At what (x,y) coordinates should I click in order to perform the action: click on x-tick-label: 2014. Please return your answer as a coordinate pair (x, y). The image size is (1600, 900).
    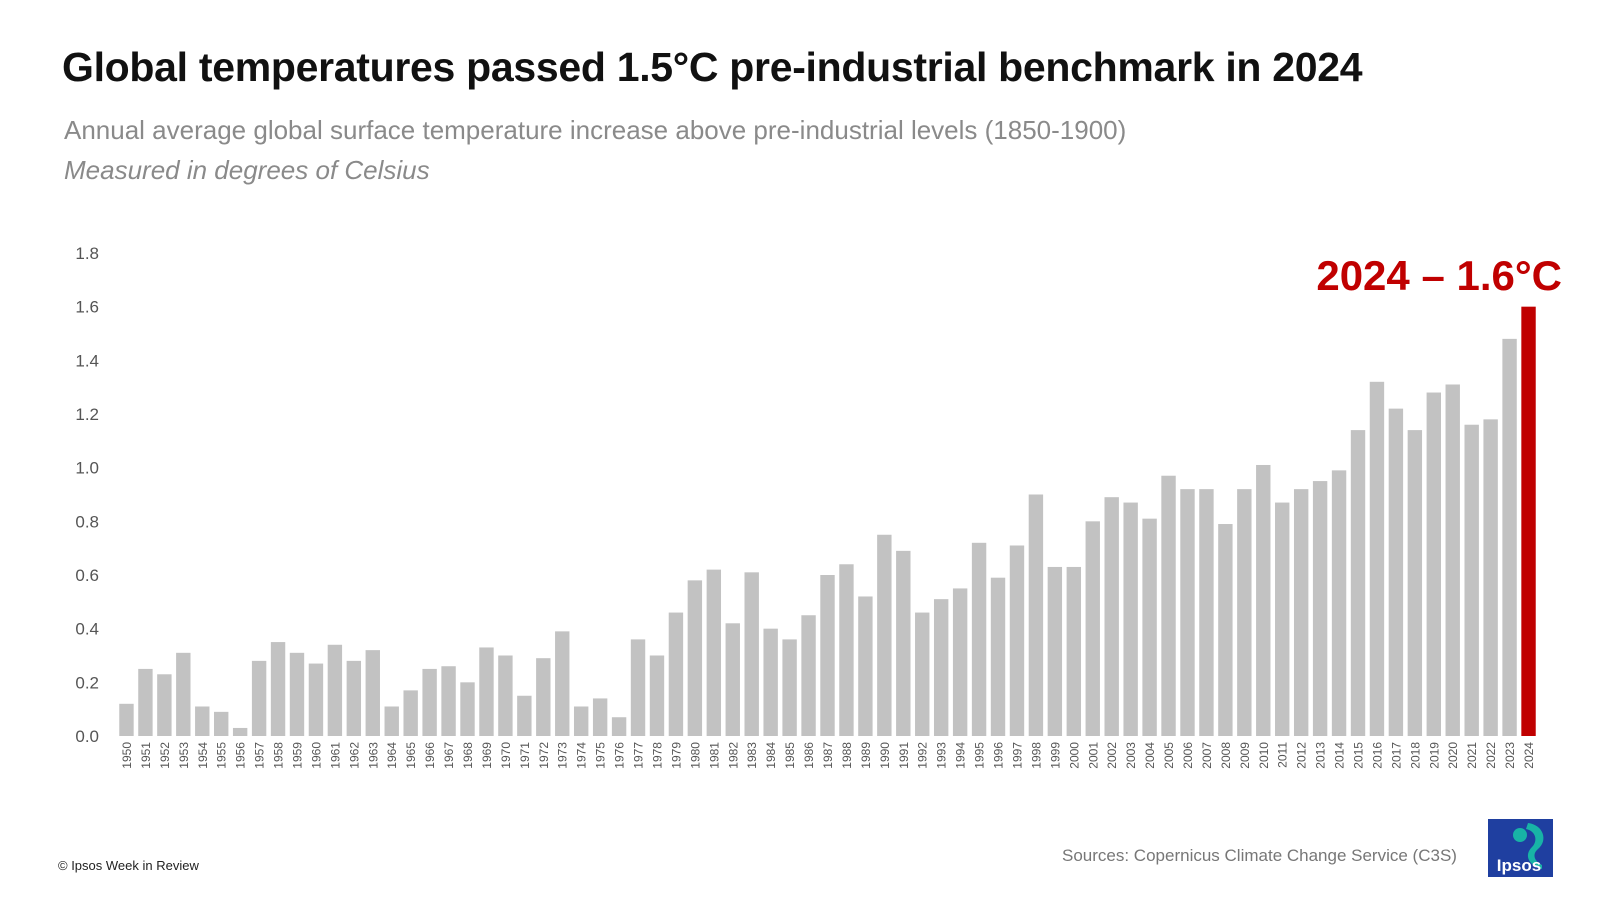
    Looking at the image, I should click on (1340, 755).